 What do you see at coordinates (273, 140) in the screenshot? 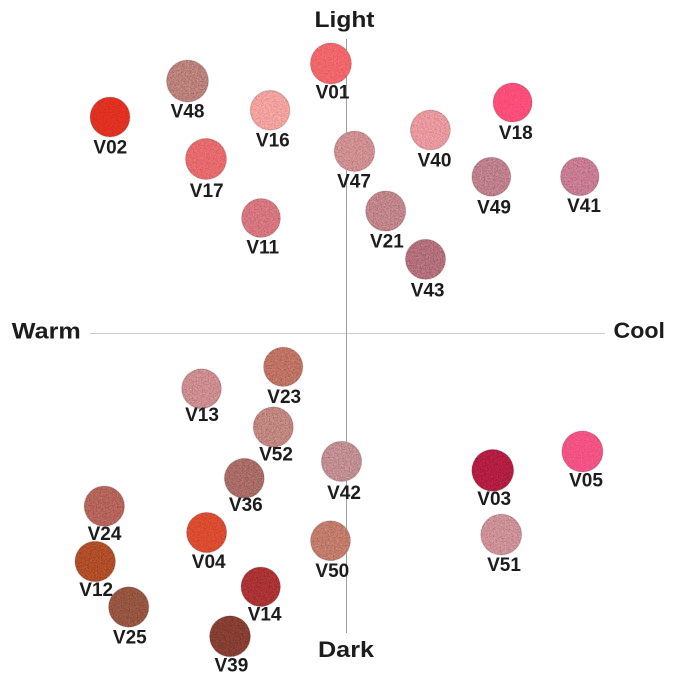
I see `svg-text: V16` at bounding box center [273, 140].